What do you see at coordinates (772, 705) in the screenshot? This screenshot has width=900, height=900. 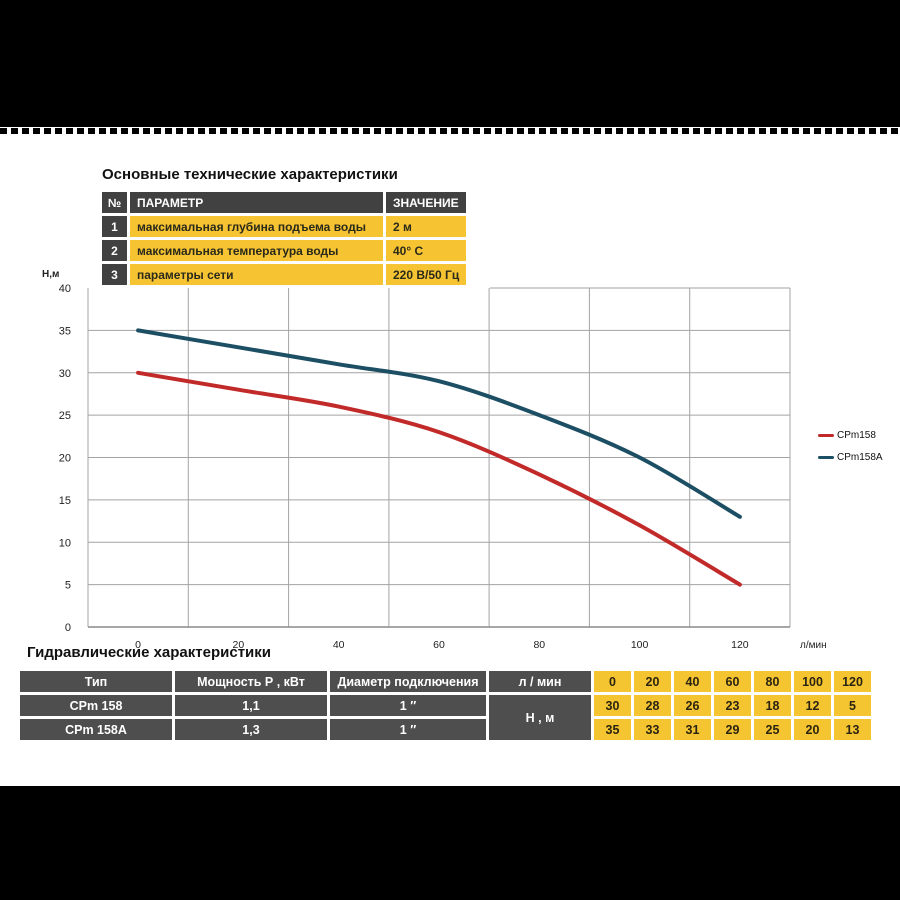 I see `head-value: 18` at bounding box center [772, 705].